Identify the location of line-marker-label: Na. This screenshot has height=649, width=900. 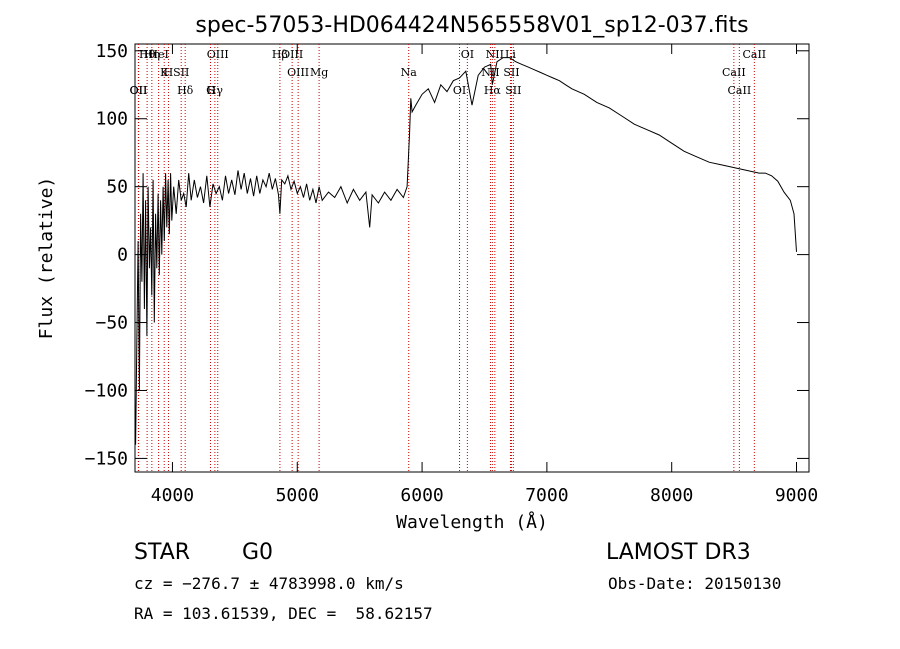
(409, 72).